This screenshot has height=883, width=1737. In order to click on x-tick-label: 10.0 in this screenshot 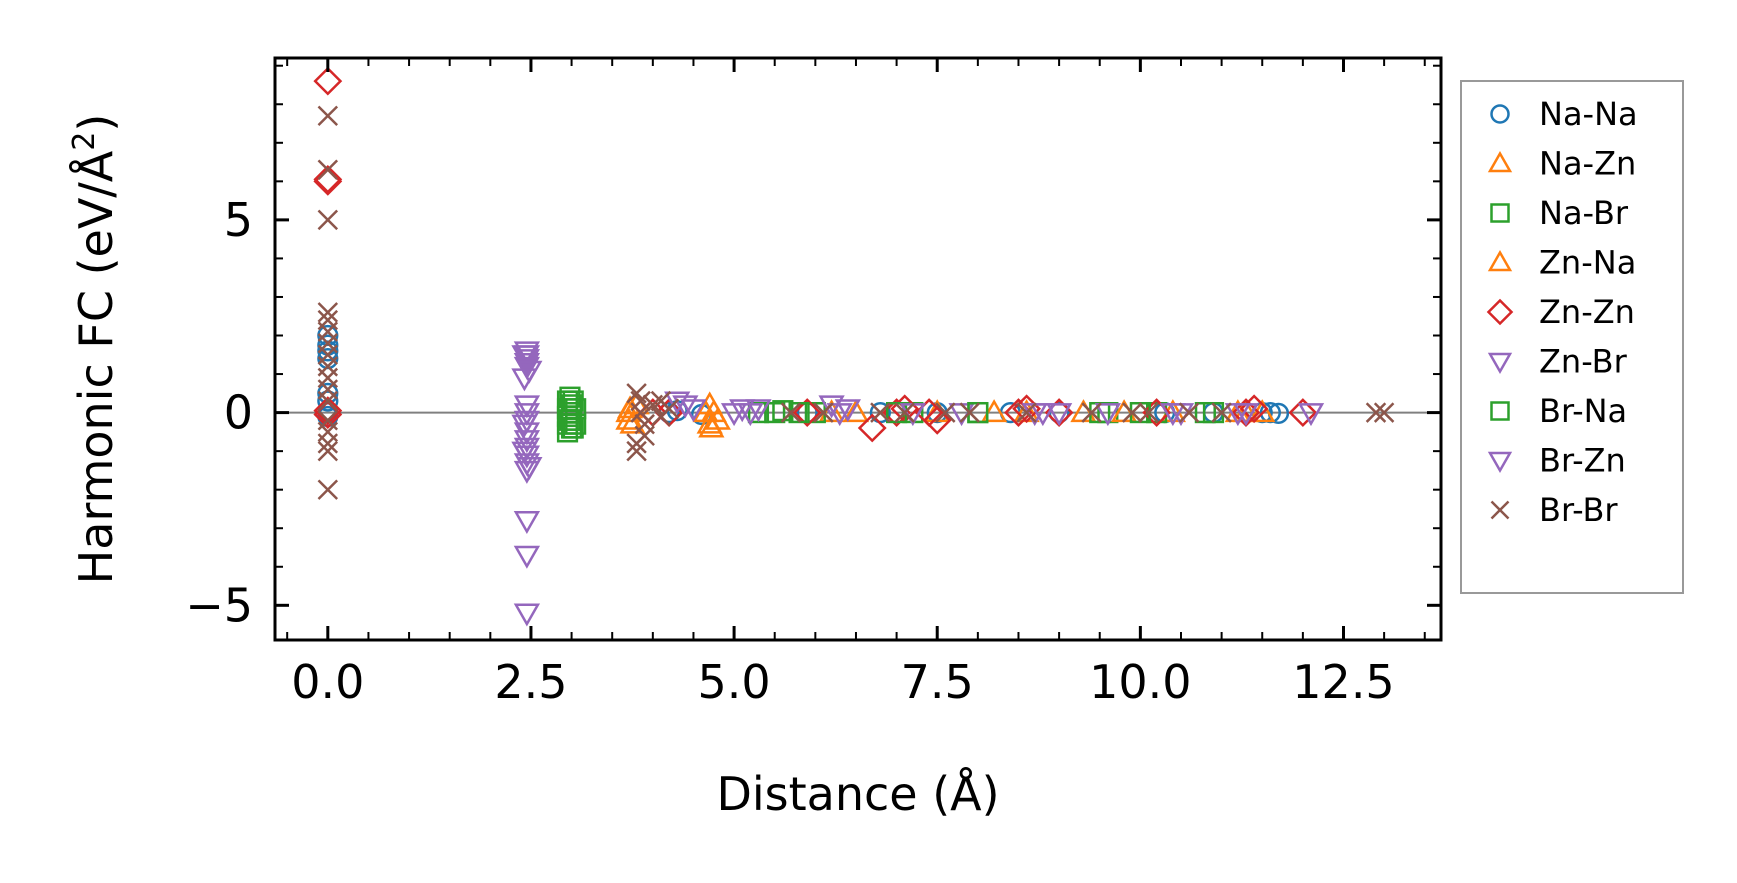, I will do `click(1140, 682)`.